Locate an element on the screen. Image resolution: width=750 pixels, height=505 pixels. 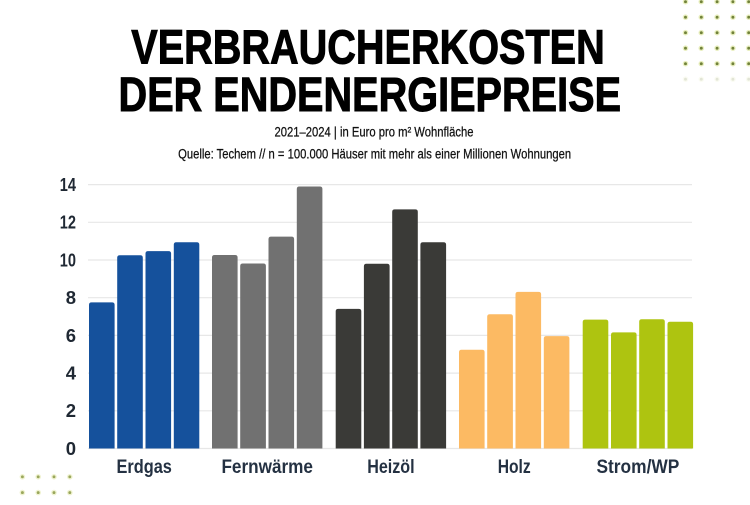
svg-text: 4 is located at coordinates (71, 373).